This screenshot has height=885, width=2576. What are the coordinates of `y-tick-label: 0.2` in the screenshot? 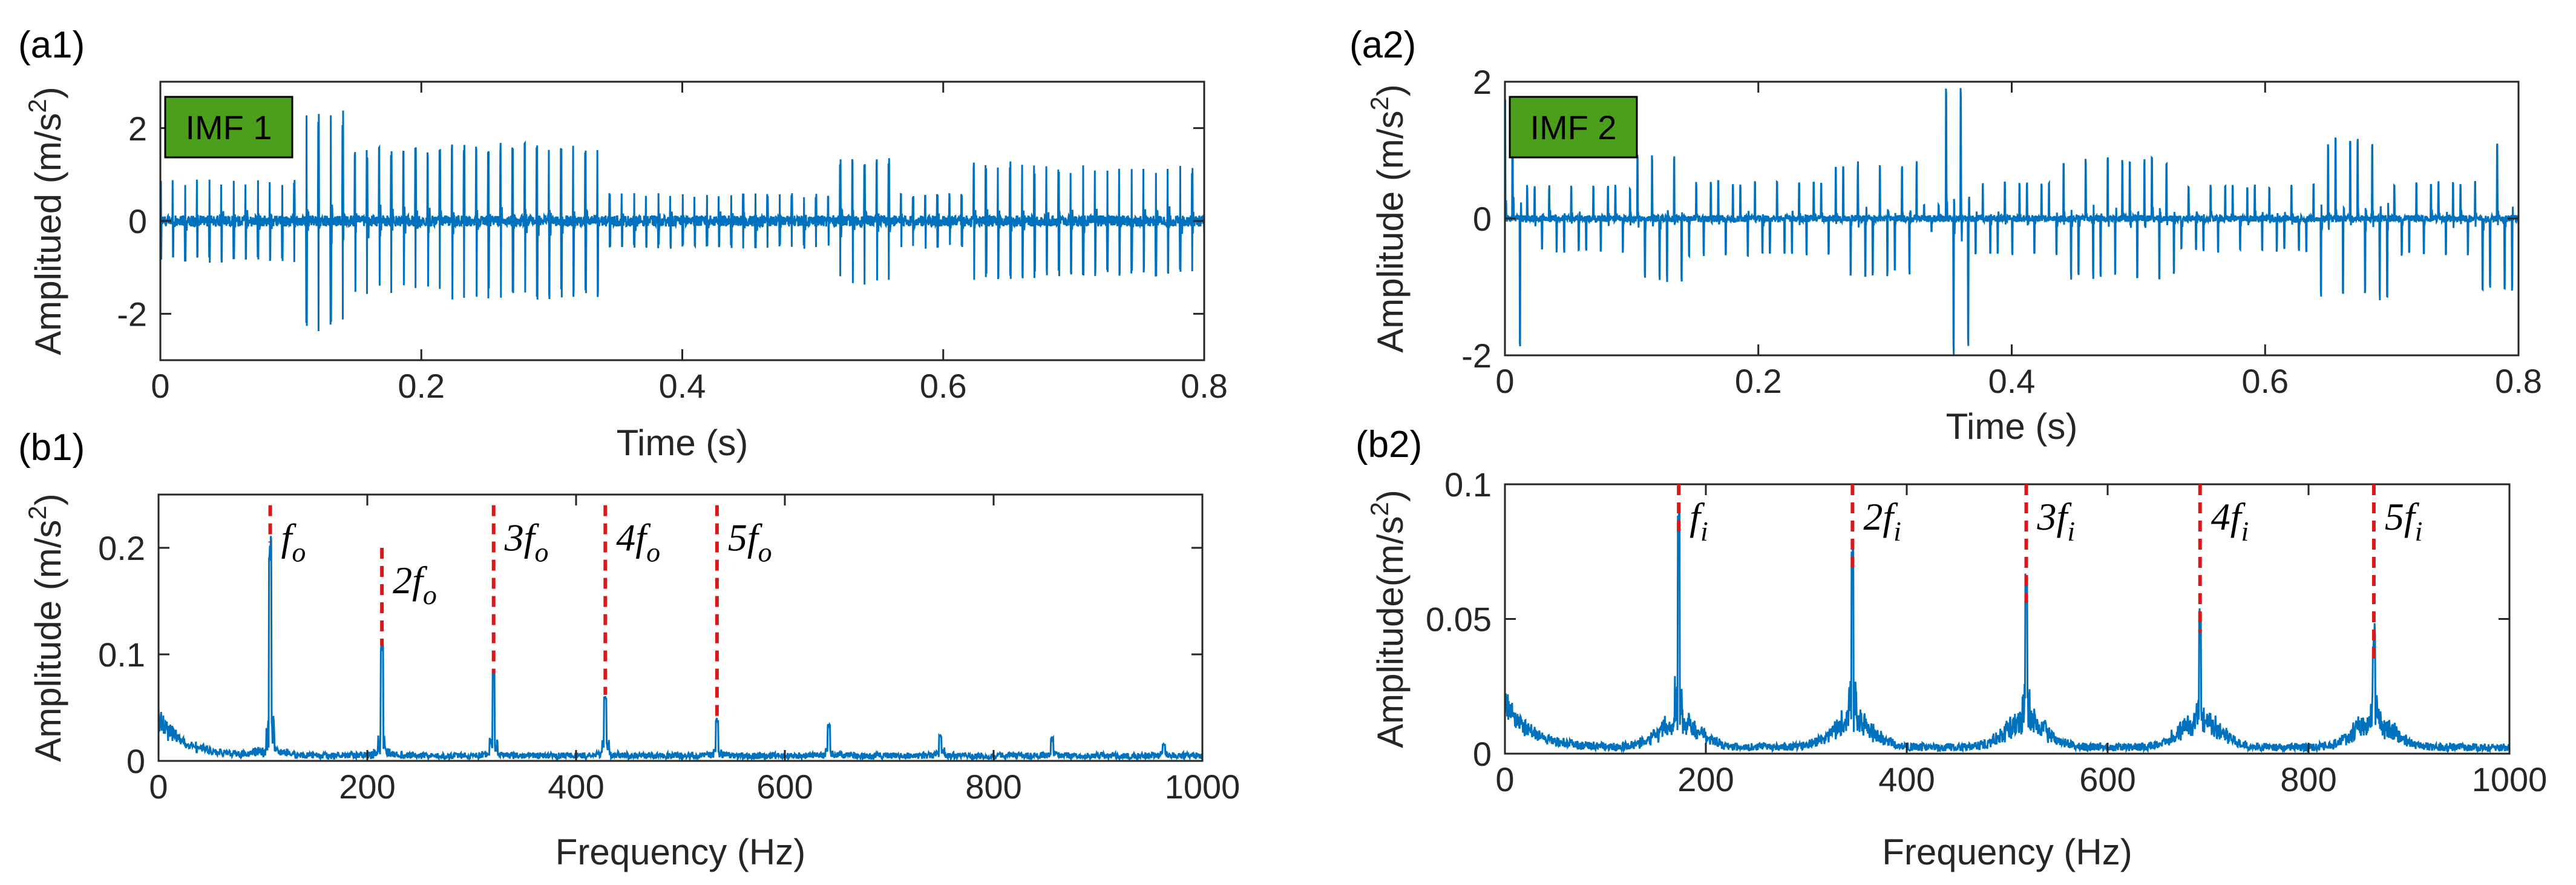 It's located at (121, 548).